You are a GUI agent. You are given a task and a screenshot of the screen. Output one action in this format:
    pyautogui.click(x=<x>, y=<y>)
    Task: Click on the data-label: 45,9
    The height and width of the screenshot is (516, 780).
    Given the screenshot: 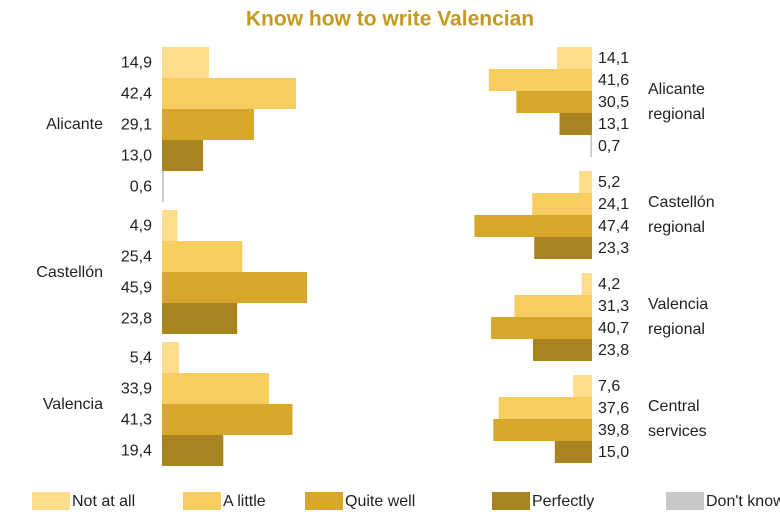 What is the action you would take?
    pyautogui.click(x=136, y=288)
    